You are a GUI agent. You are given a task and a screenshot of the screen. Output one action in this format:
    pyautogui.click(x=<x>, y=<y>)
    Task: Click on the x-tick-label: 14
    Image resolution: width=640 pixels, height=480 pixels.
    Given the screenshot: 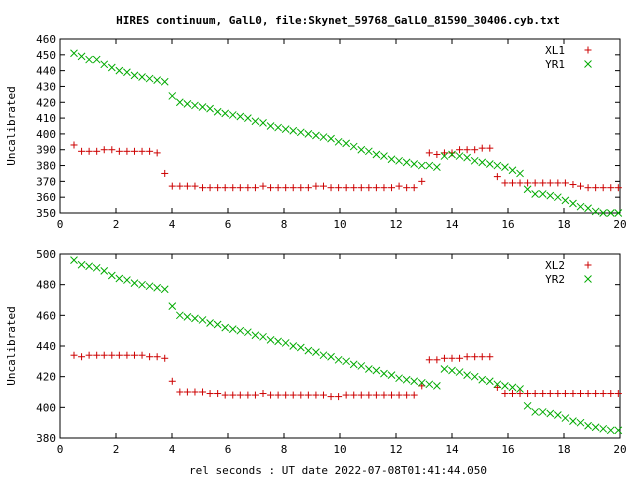 What is the action you would take?
    pyautogui.click(x=452, y=224)
    